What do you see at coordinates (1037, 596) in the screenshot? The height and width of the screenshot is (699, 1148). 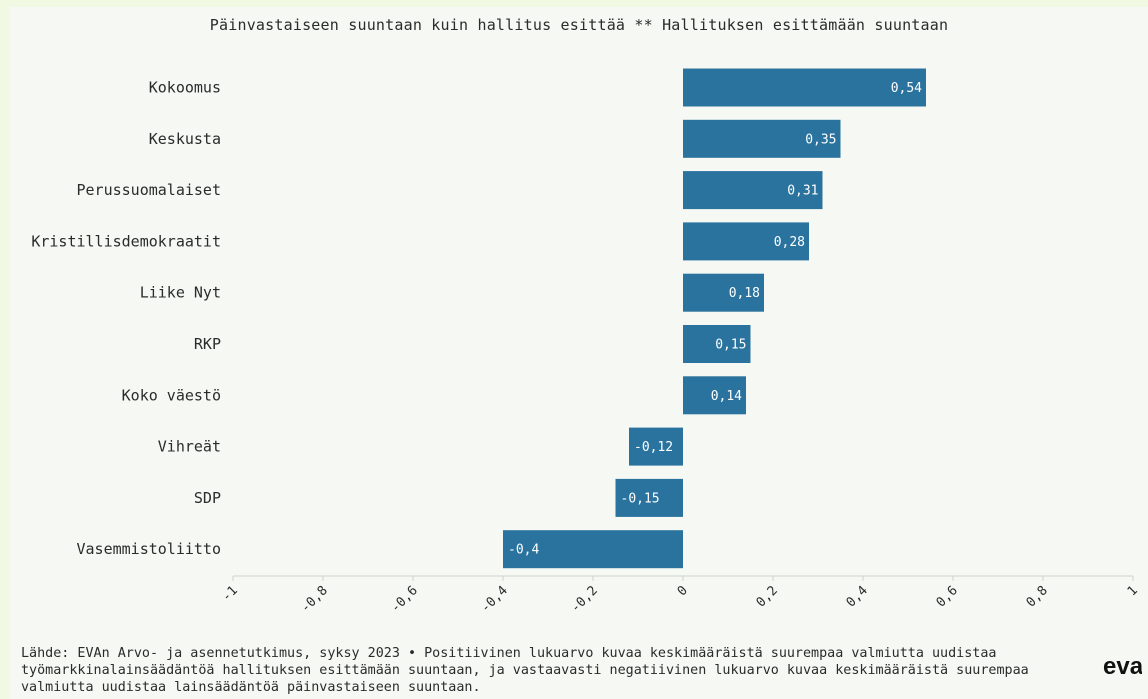 I see `x-tick-label: 0,8` at bounding box center [1037, 596].